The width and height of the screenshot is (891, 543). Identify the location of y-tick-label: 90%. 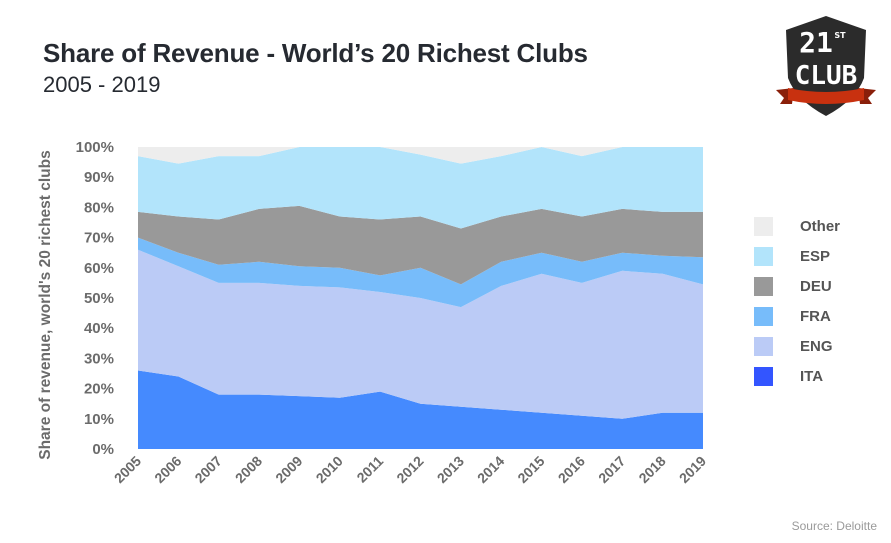
(99, 177).